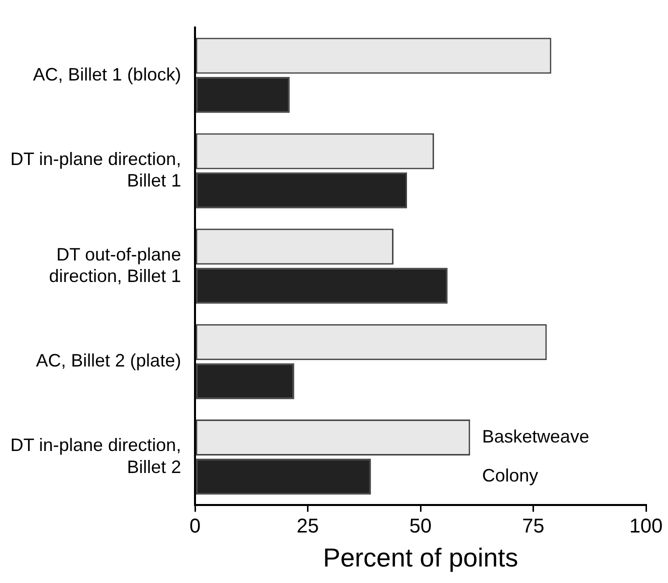  Describe the element at coordinates (420, 526) in the screenshot. I see `x-tick-label: 50` at that location.